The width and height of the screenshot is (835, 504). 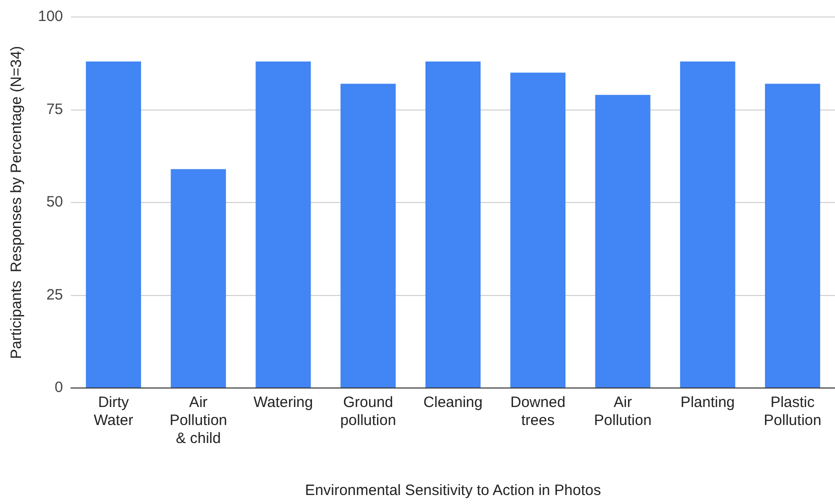 What do you see at coordinates (55, 295) in the screenshot?
I see `y-tick-label: 25` at bounding box center [55, 295].